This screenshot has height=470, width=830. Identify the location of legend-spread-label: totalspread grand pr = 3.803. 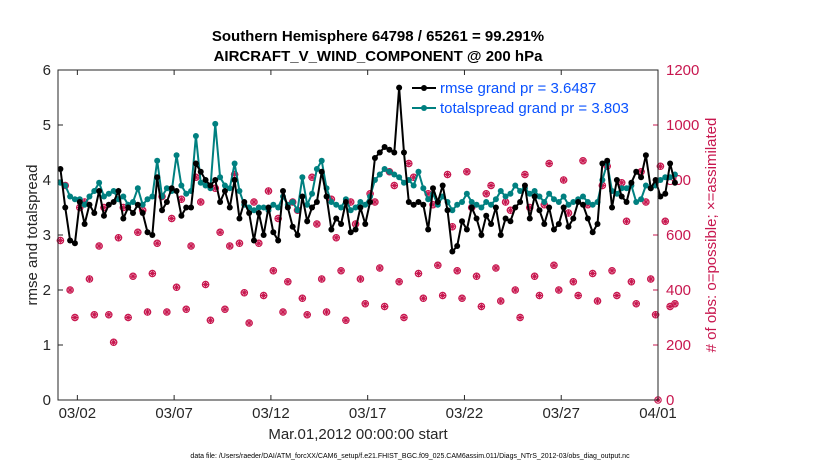
(534, 108).